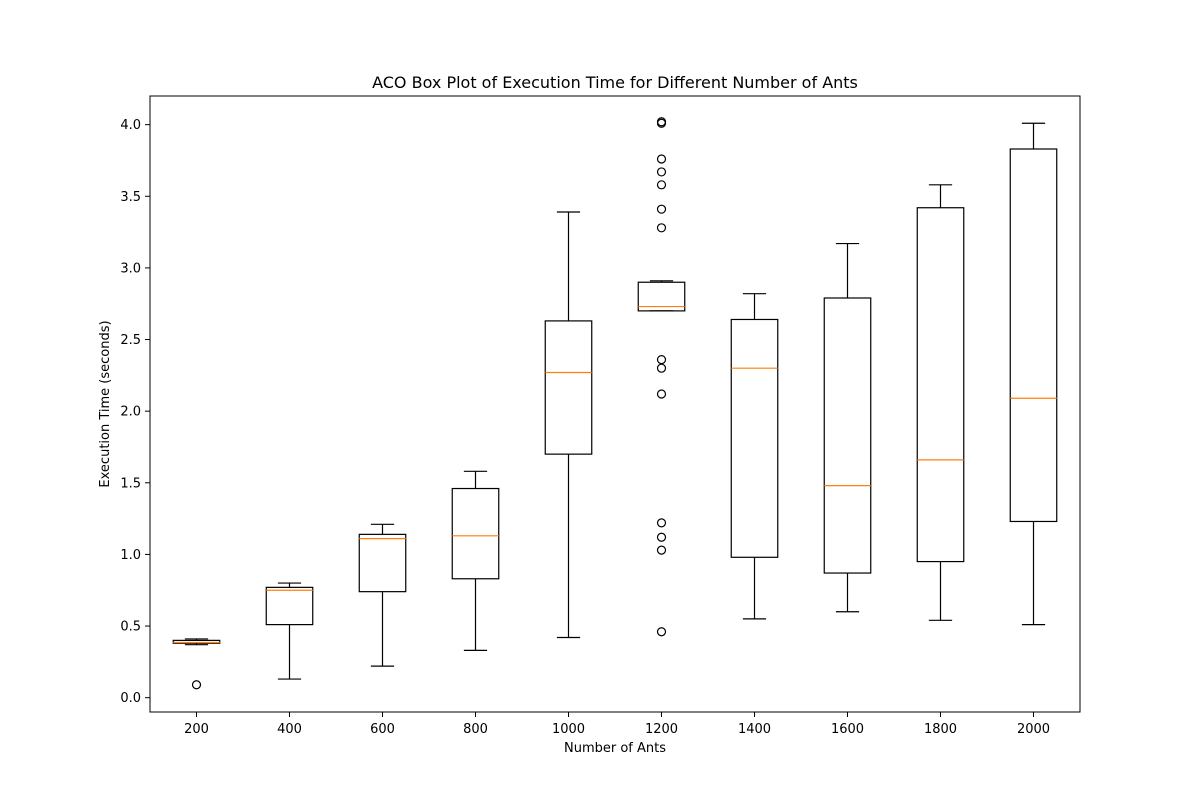 The width and height of the screenshot is (1200, 800). I want to click on x-tick-label: 1000, so click(568, 729).